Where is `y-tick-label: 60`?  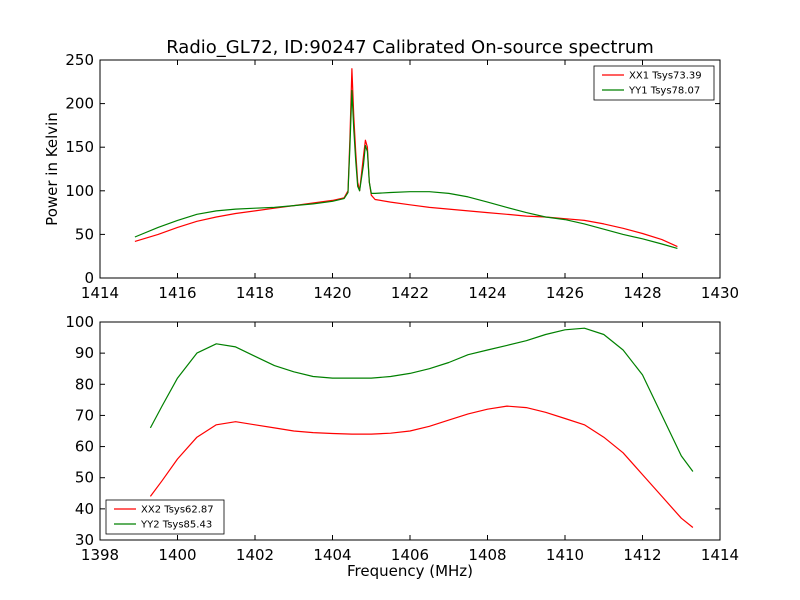
y-tick-label: 60 is located at coordinates (84, 447).